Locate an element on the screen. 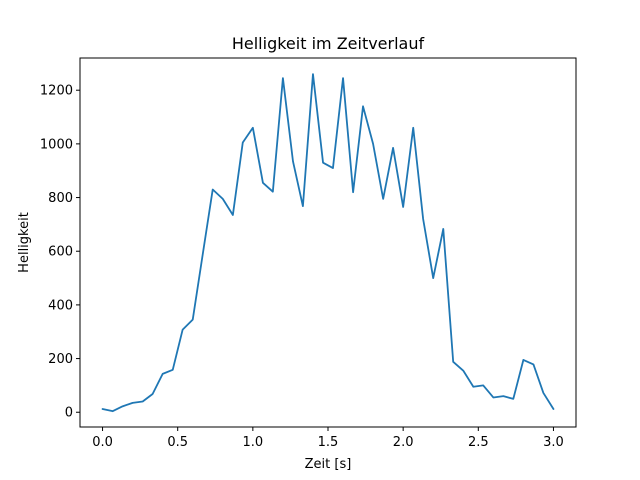  y-tick-label: 800 is located at coordinates (60, 198).